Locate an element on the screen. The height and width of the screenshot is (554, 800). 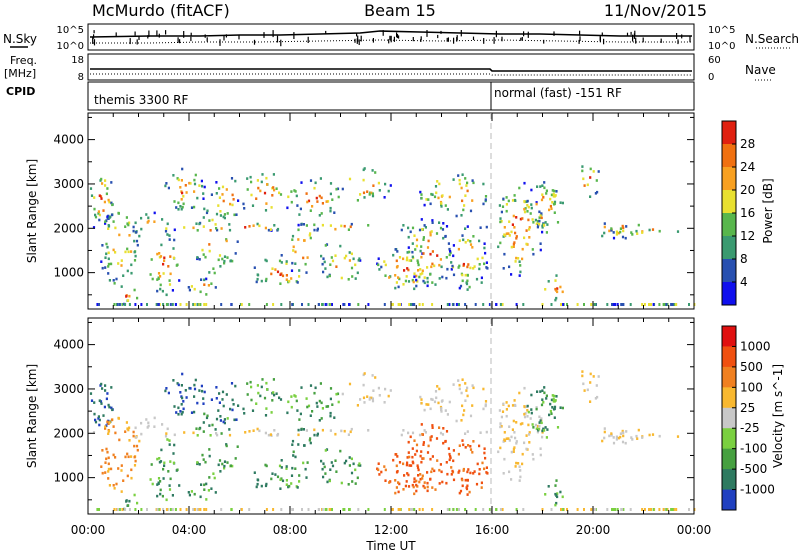
nsearch-tick-top: 10^5 is located at coordinates (721, 30).